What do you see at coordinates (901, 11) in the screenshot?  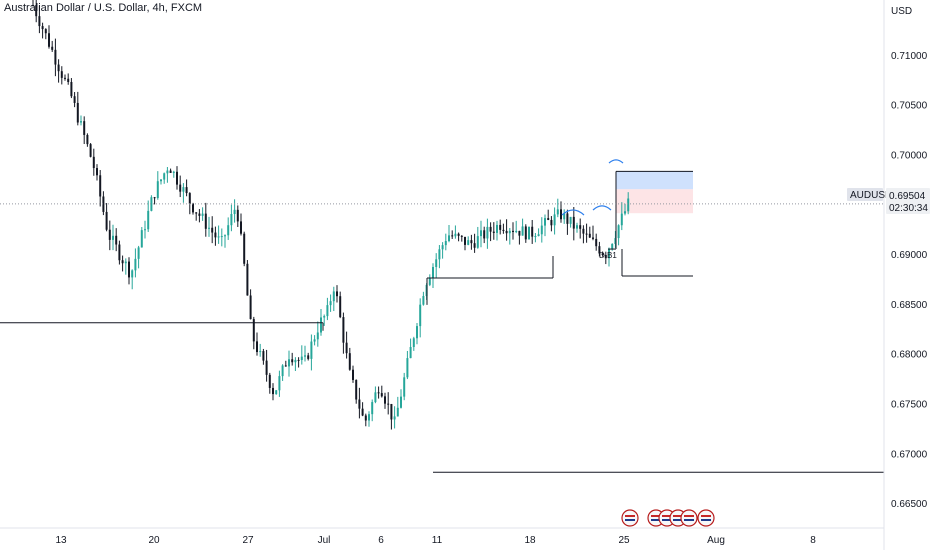 I see `currency-label: USD` at bounding box center [901, 11].